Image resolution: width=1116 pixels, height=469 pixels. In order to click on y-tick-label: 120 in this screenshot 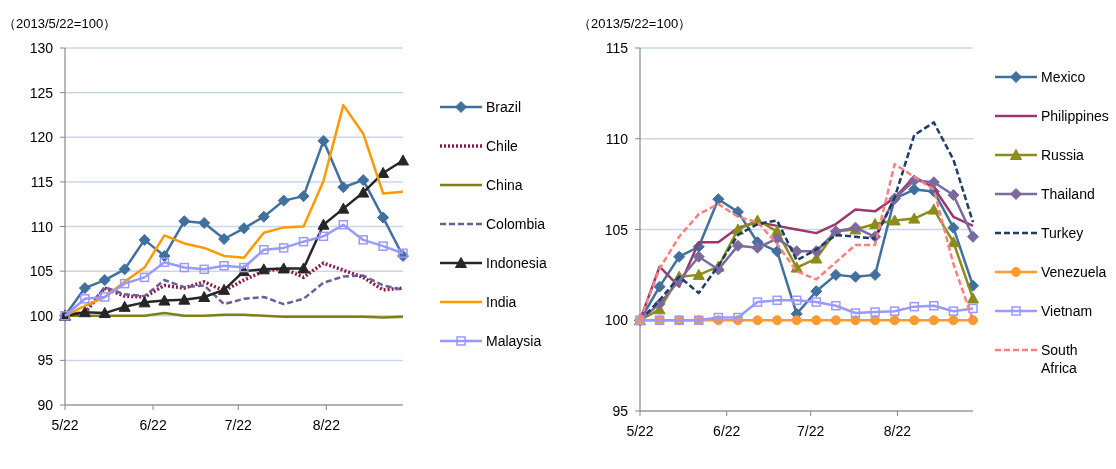, I will do `click(41, 137)`.